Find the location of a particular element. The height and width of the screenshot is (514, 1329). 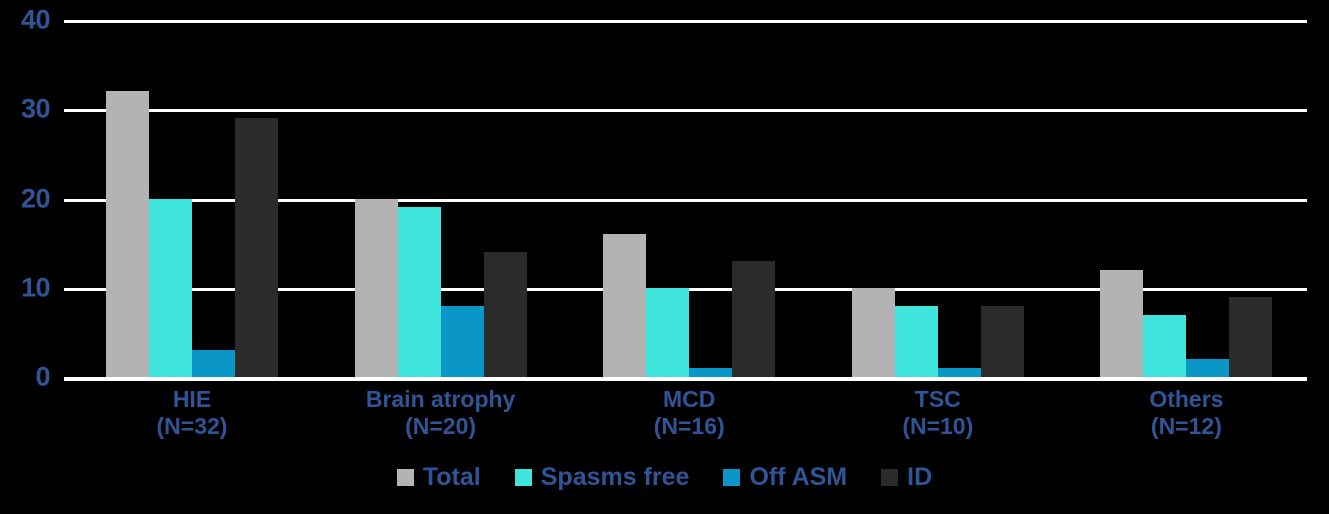

legend-item: ID is located at coordinates (907, 476).